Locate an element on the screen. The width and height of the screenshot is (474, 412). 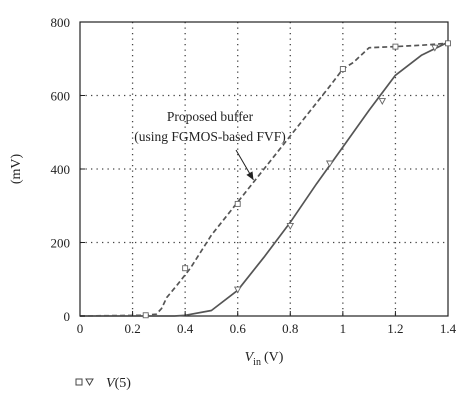
y-tick-labels: 0 200 400 600 800 is located at coordinates (68, 169).